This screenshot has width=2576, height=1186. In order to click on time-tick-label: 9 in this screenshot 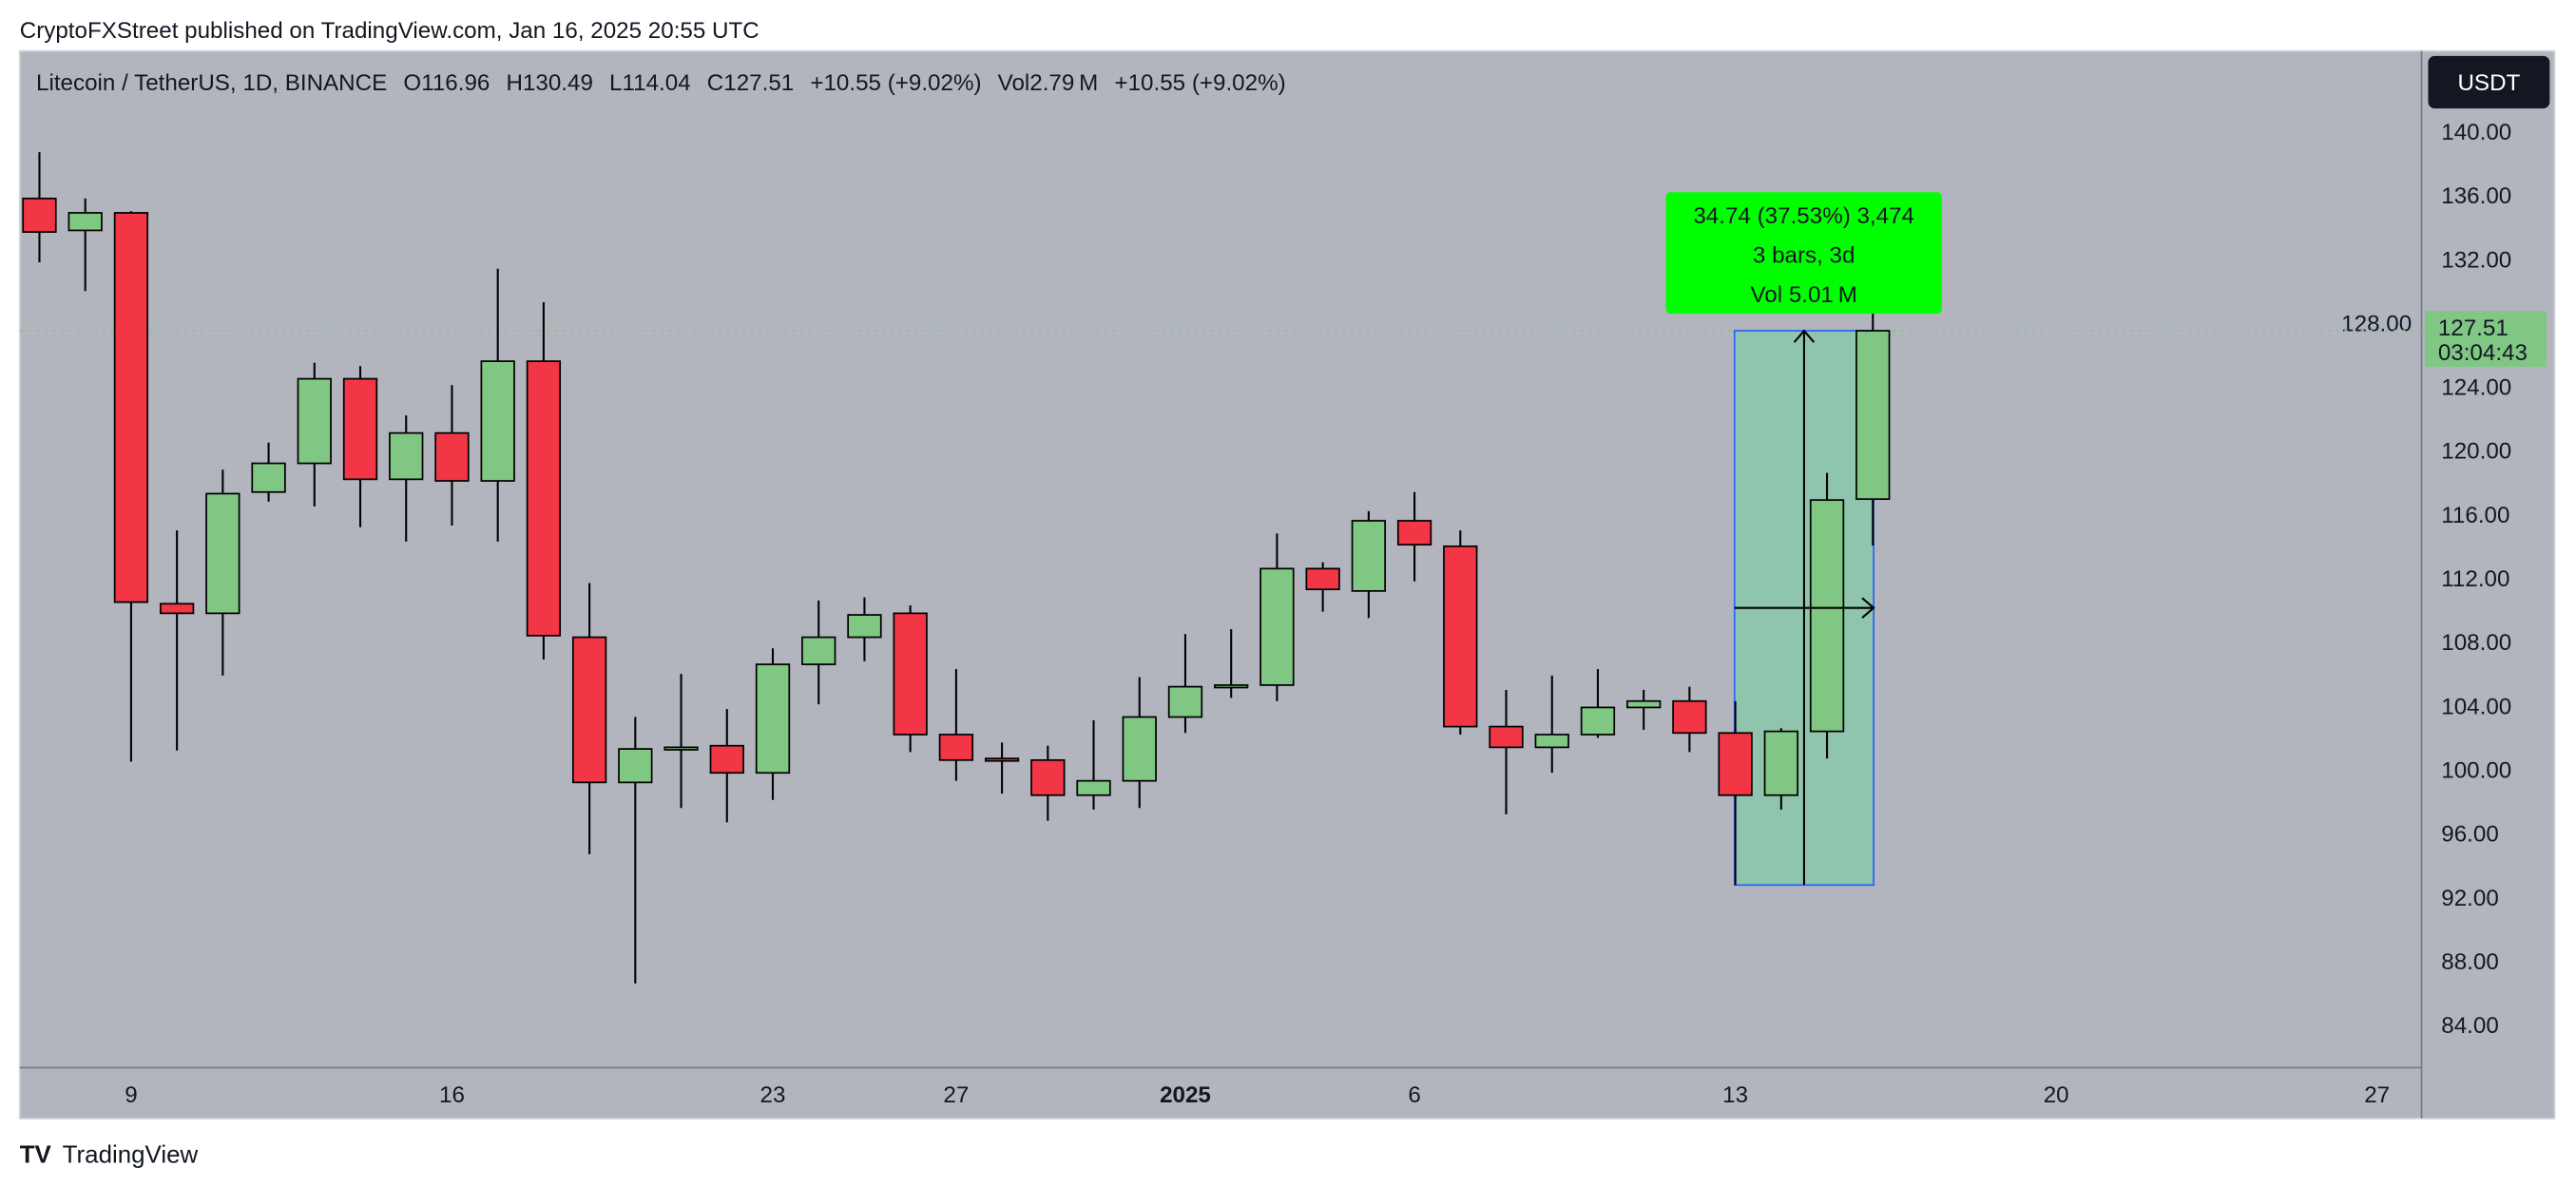, I will do `click(131, 1095)`.